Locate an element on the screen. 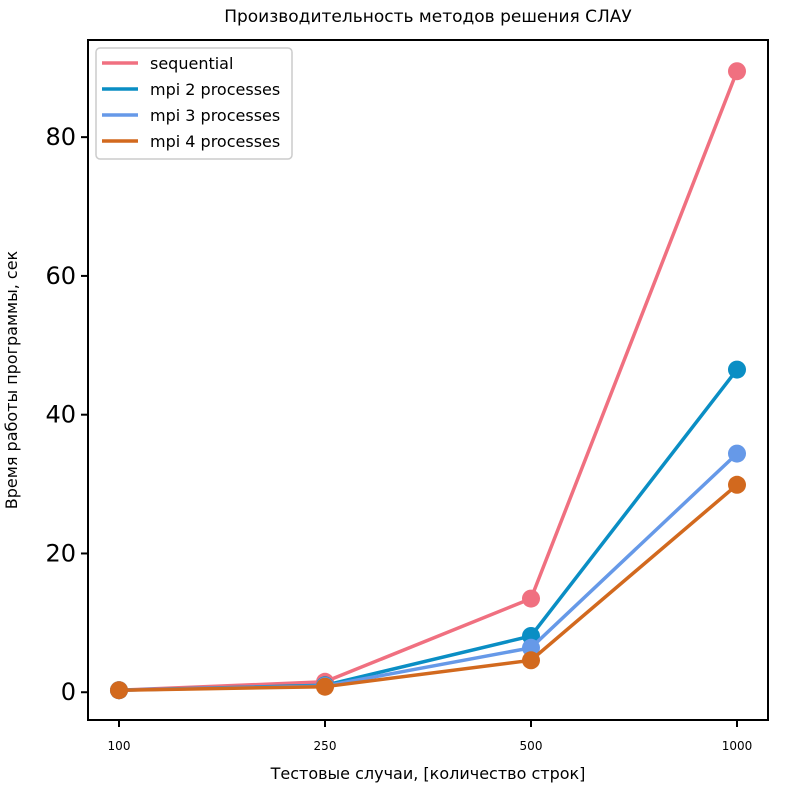 This screenshot has width=800, height=804. legend-box is located at coordinates (194, 103).